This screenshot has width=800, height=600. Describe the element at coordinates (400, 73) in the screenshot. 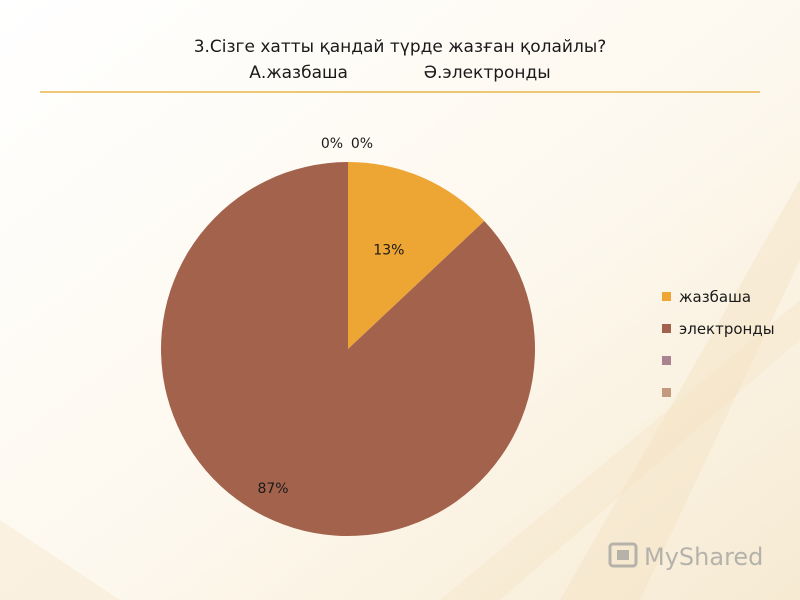

I see `chart-title-line-2: А.жазбаша Ә.электронды` at that location.